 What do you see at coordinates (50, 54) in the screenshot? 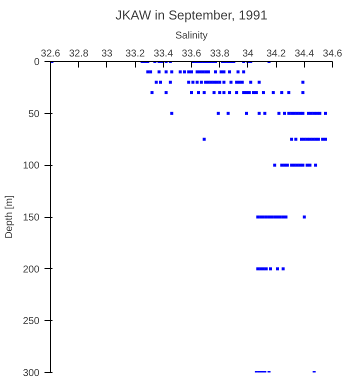
I see `x-tick-label: 32.6` at bounding box center [50, 54].